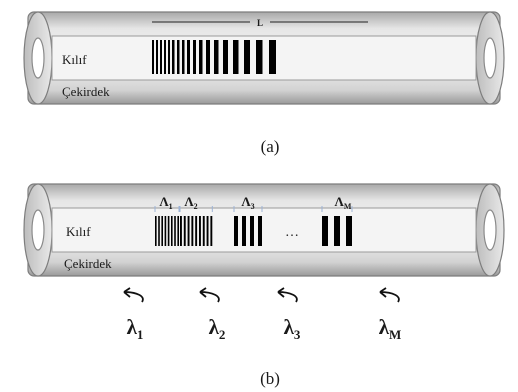  What do you see at coordinates (88, 263) in the screenshot?
I see `core-label-b: Çekirdek` at bounding box center [88, 263].